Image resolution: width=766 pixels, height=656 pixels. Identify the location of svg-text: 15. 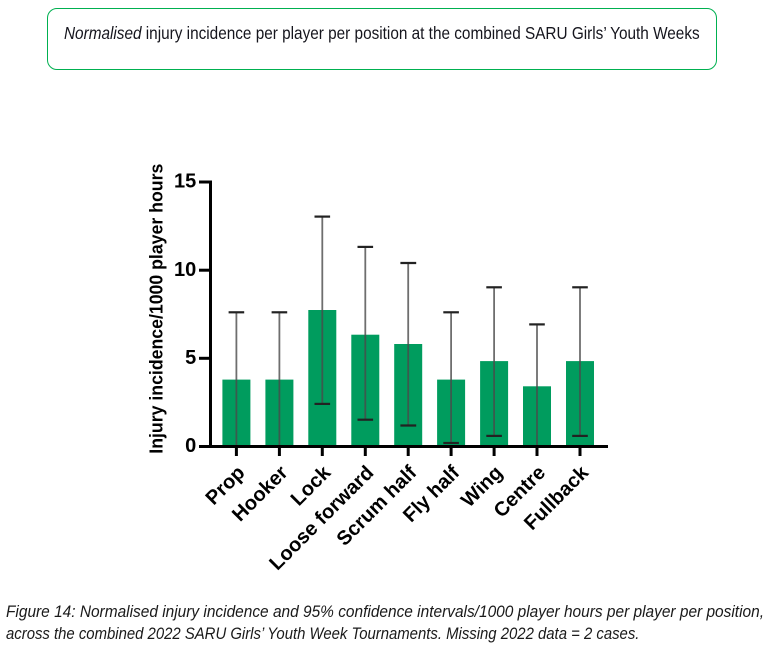
(185, 182).